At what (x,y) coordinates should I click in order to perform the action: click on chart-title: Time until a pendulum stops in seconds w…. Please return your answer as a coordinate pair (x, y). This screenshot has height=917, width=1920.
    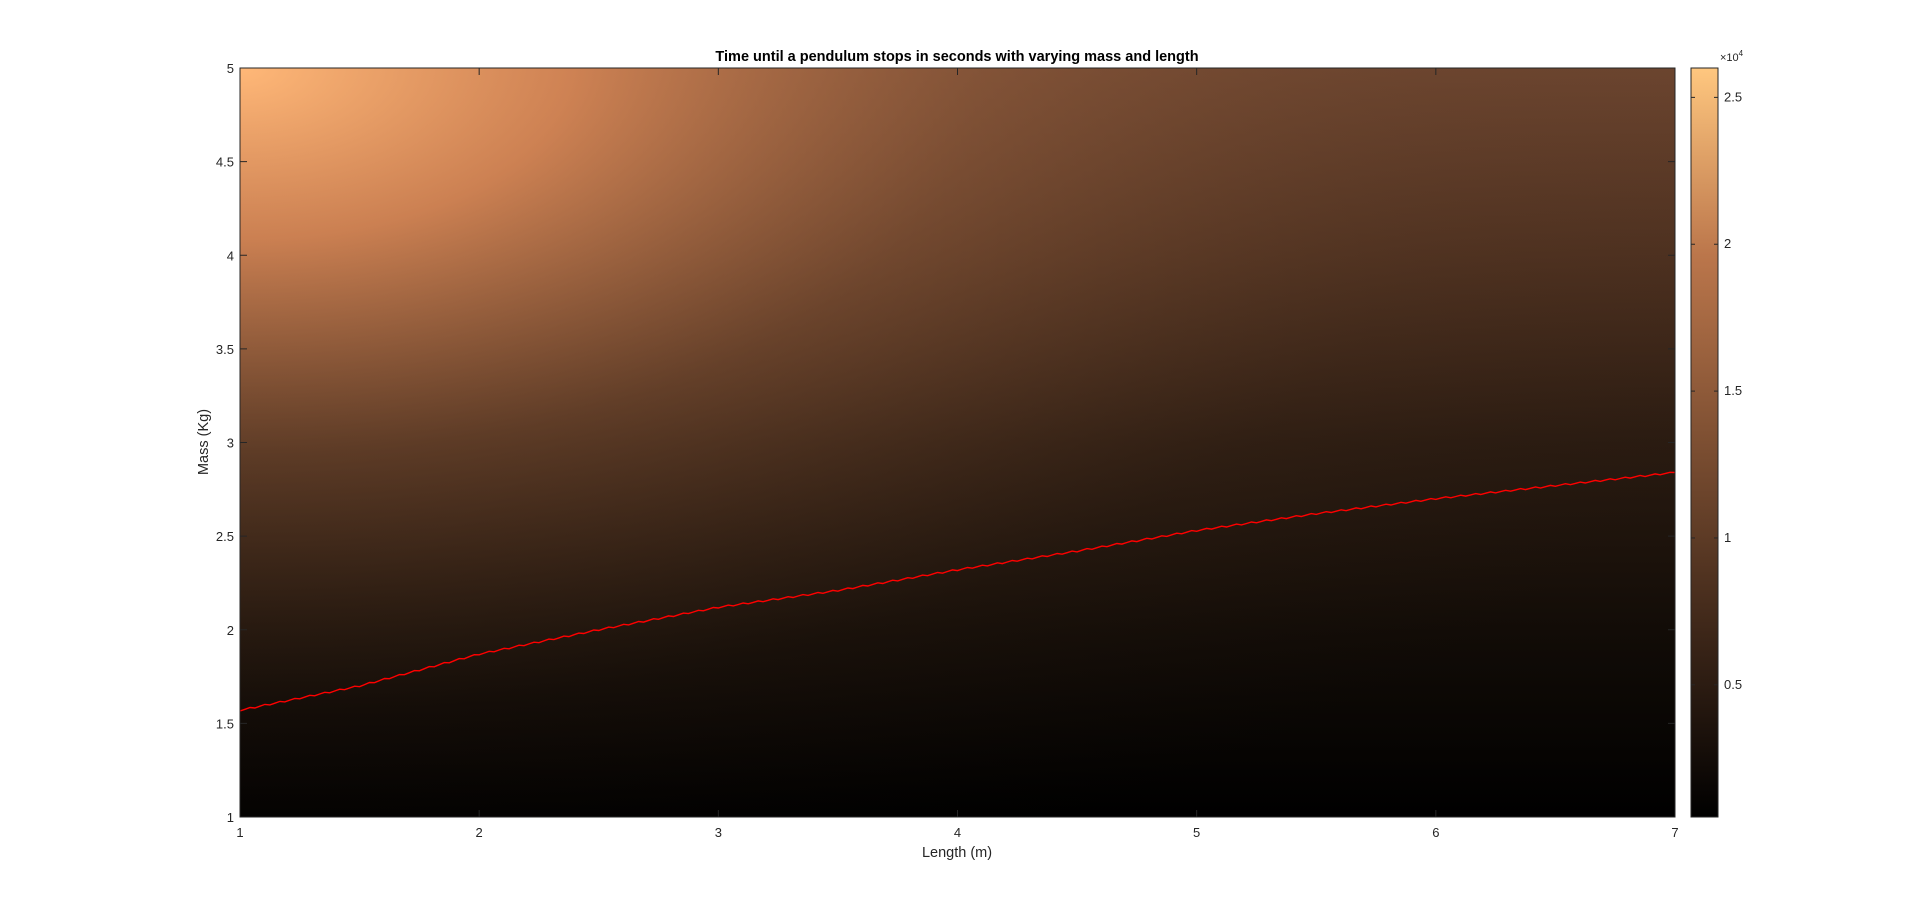
    Looking at the image, I should click on (956, 57).